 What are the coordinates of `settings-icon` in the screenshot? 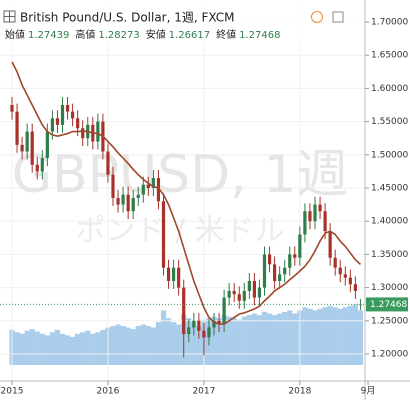 It's located at (338, 17).